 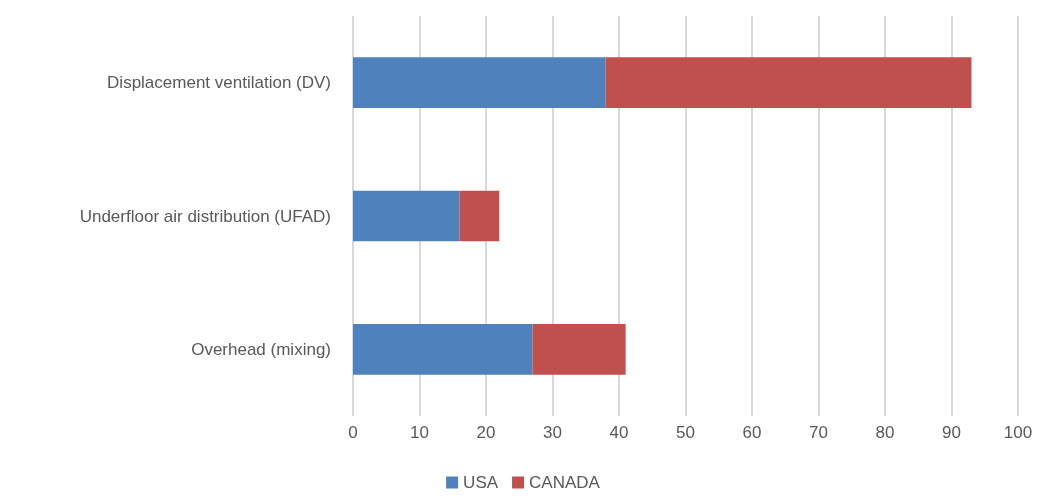 What do you see at coordinates (205, 216) in the screenshot?
I see `y-tick-label: Underfloor air distribution (UFAD)` at bounding box center [205, 216].